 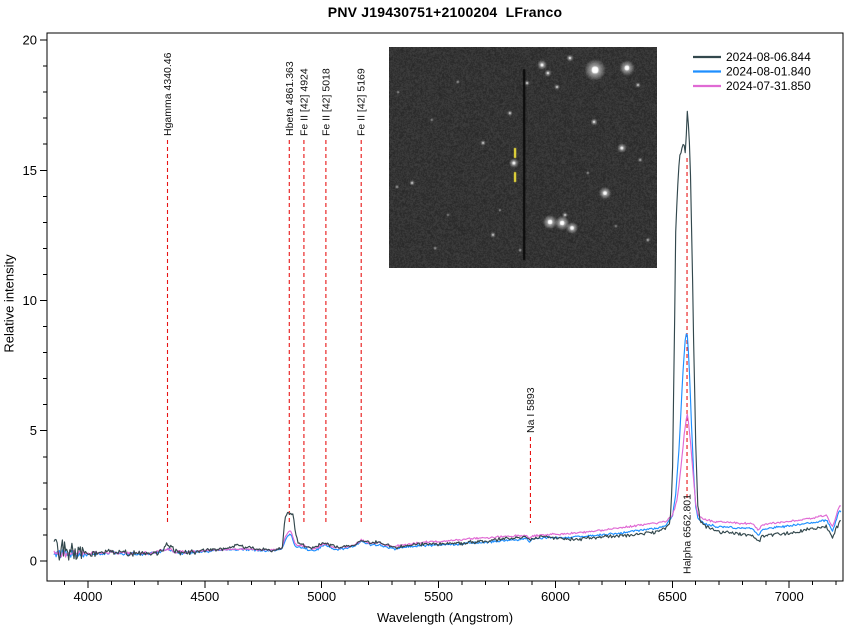 What do you see at coordinates (523, 157) in the screenshot?
I see `finder-chart-inset` at bounding box center [523, 157].